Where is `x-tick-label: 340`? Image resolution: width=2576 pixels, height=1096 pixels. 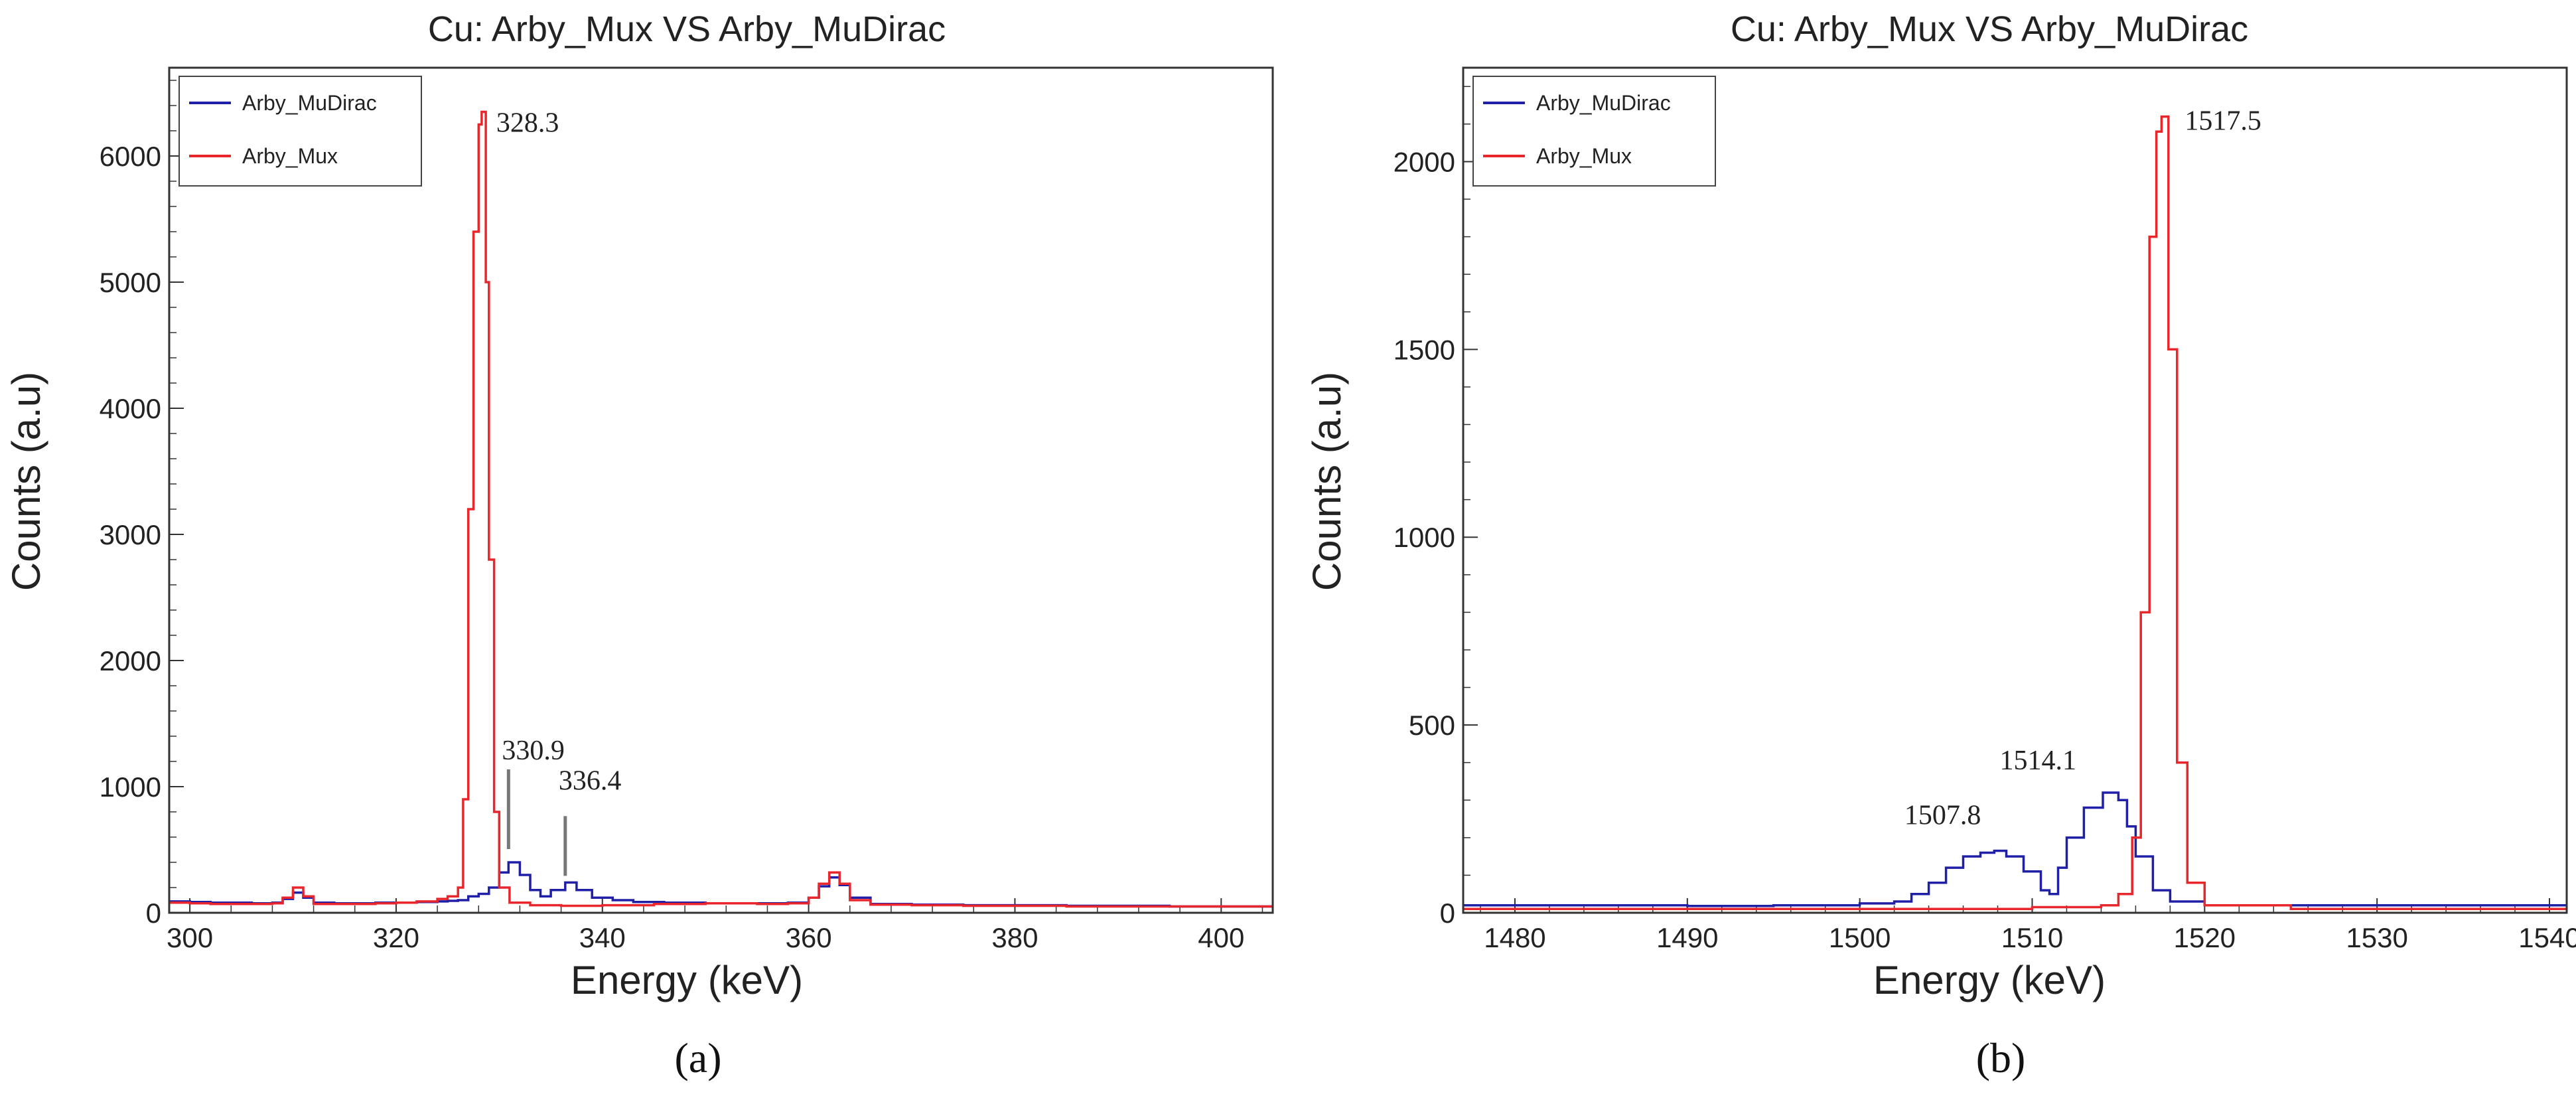
x-tick-label: 340 is located at coordinates (603, 937).